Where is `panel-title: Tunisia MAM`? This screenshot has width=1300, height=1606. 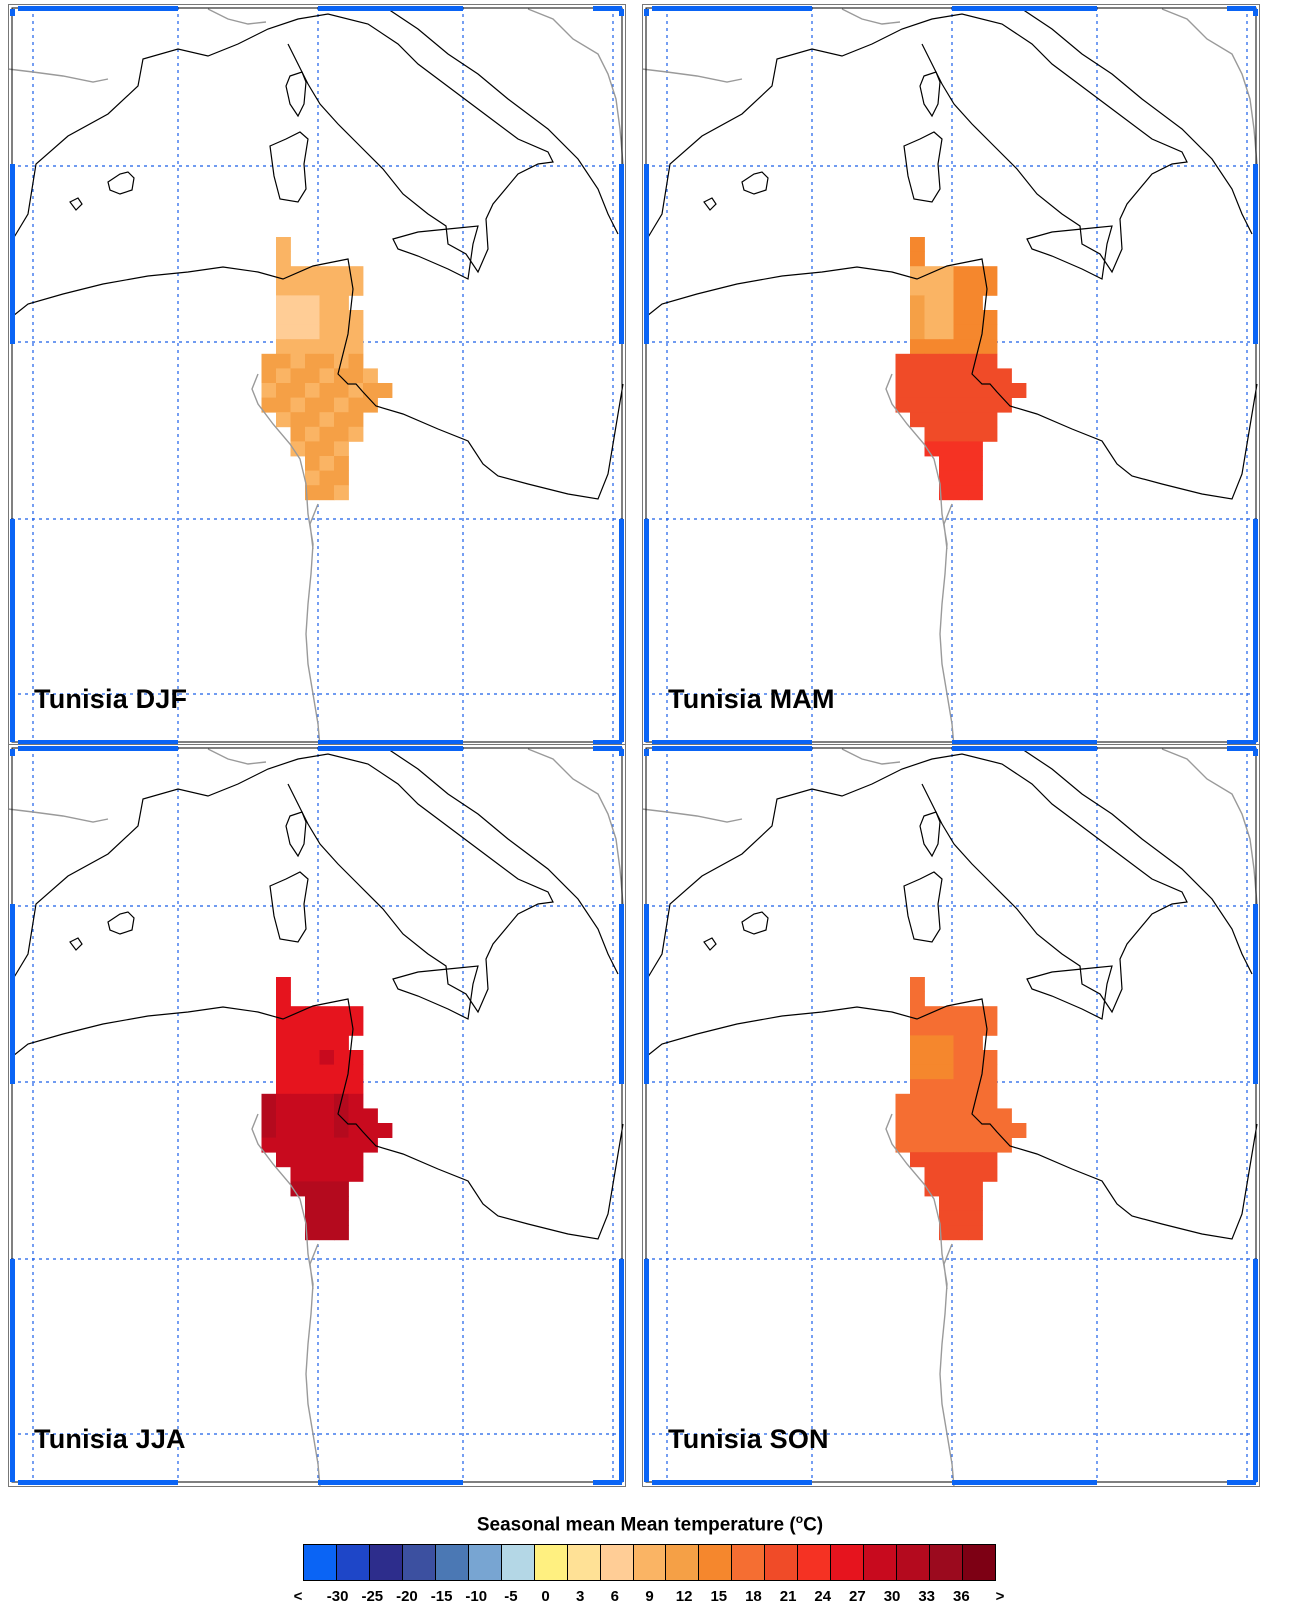 panel-title: Tunisia MAM is located at coordinates (751, 699).